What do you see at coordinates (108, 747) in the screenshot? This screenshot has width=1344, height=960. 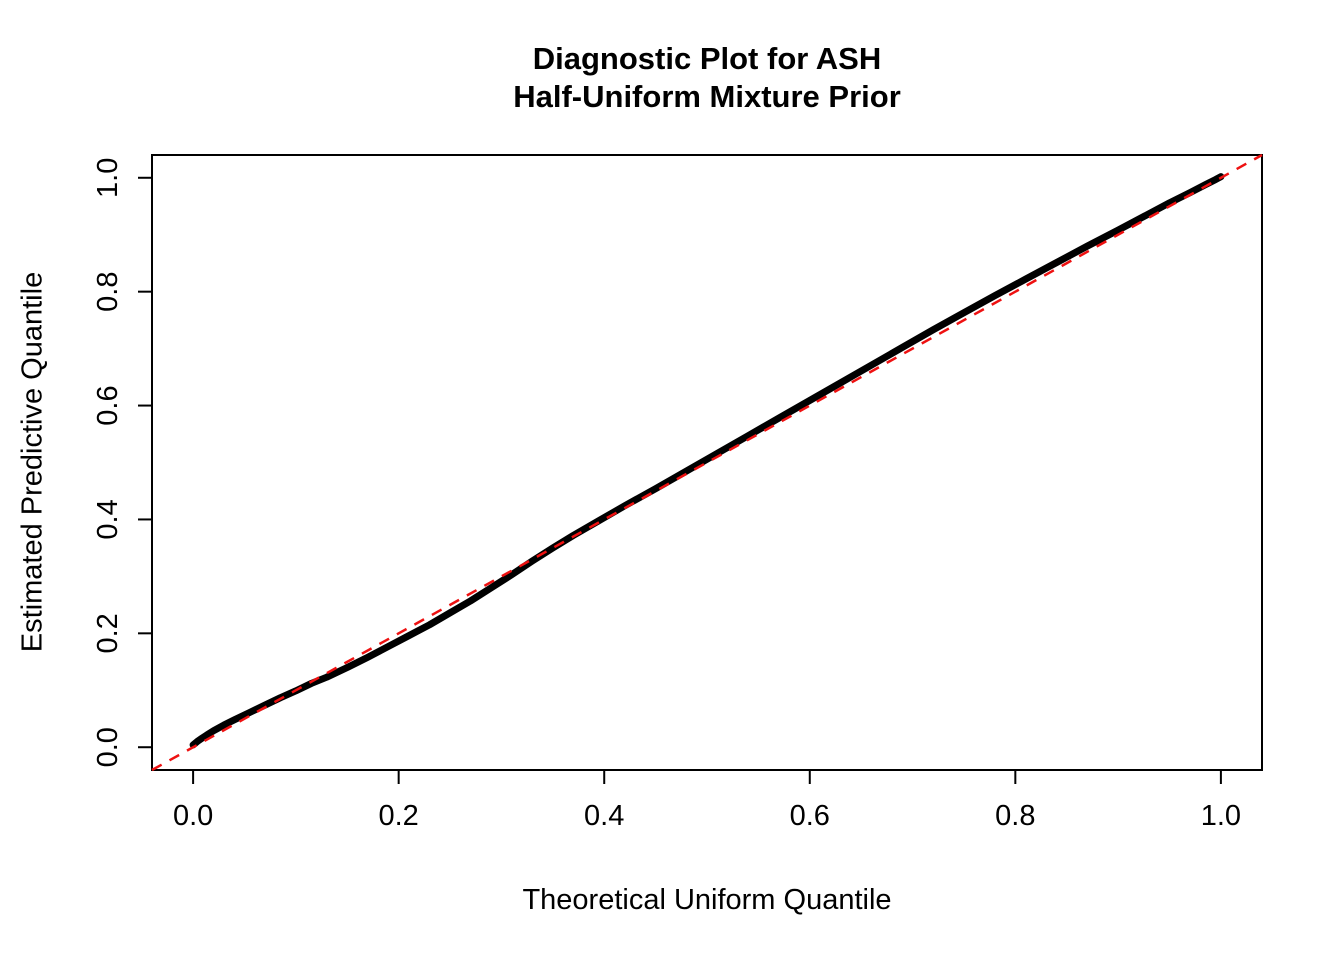 I see `y-tick-label: 0.0` at bounding box center [108, 747].